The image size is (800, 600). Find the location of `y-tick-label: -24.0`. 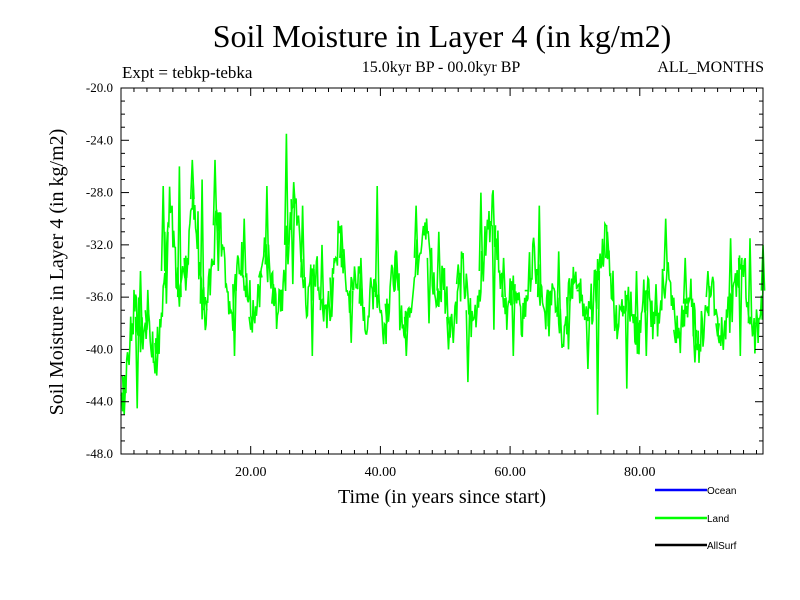

y-tick-label: -24.0 is located at coordinates (99, 139).